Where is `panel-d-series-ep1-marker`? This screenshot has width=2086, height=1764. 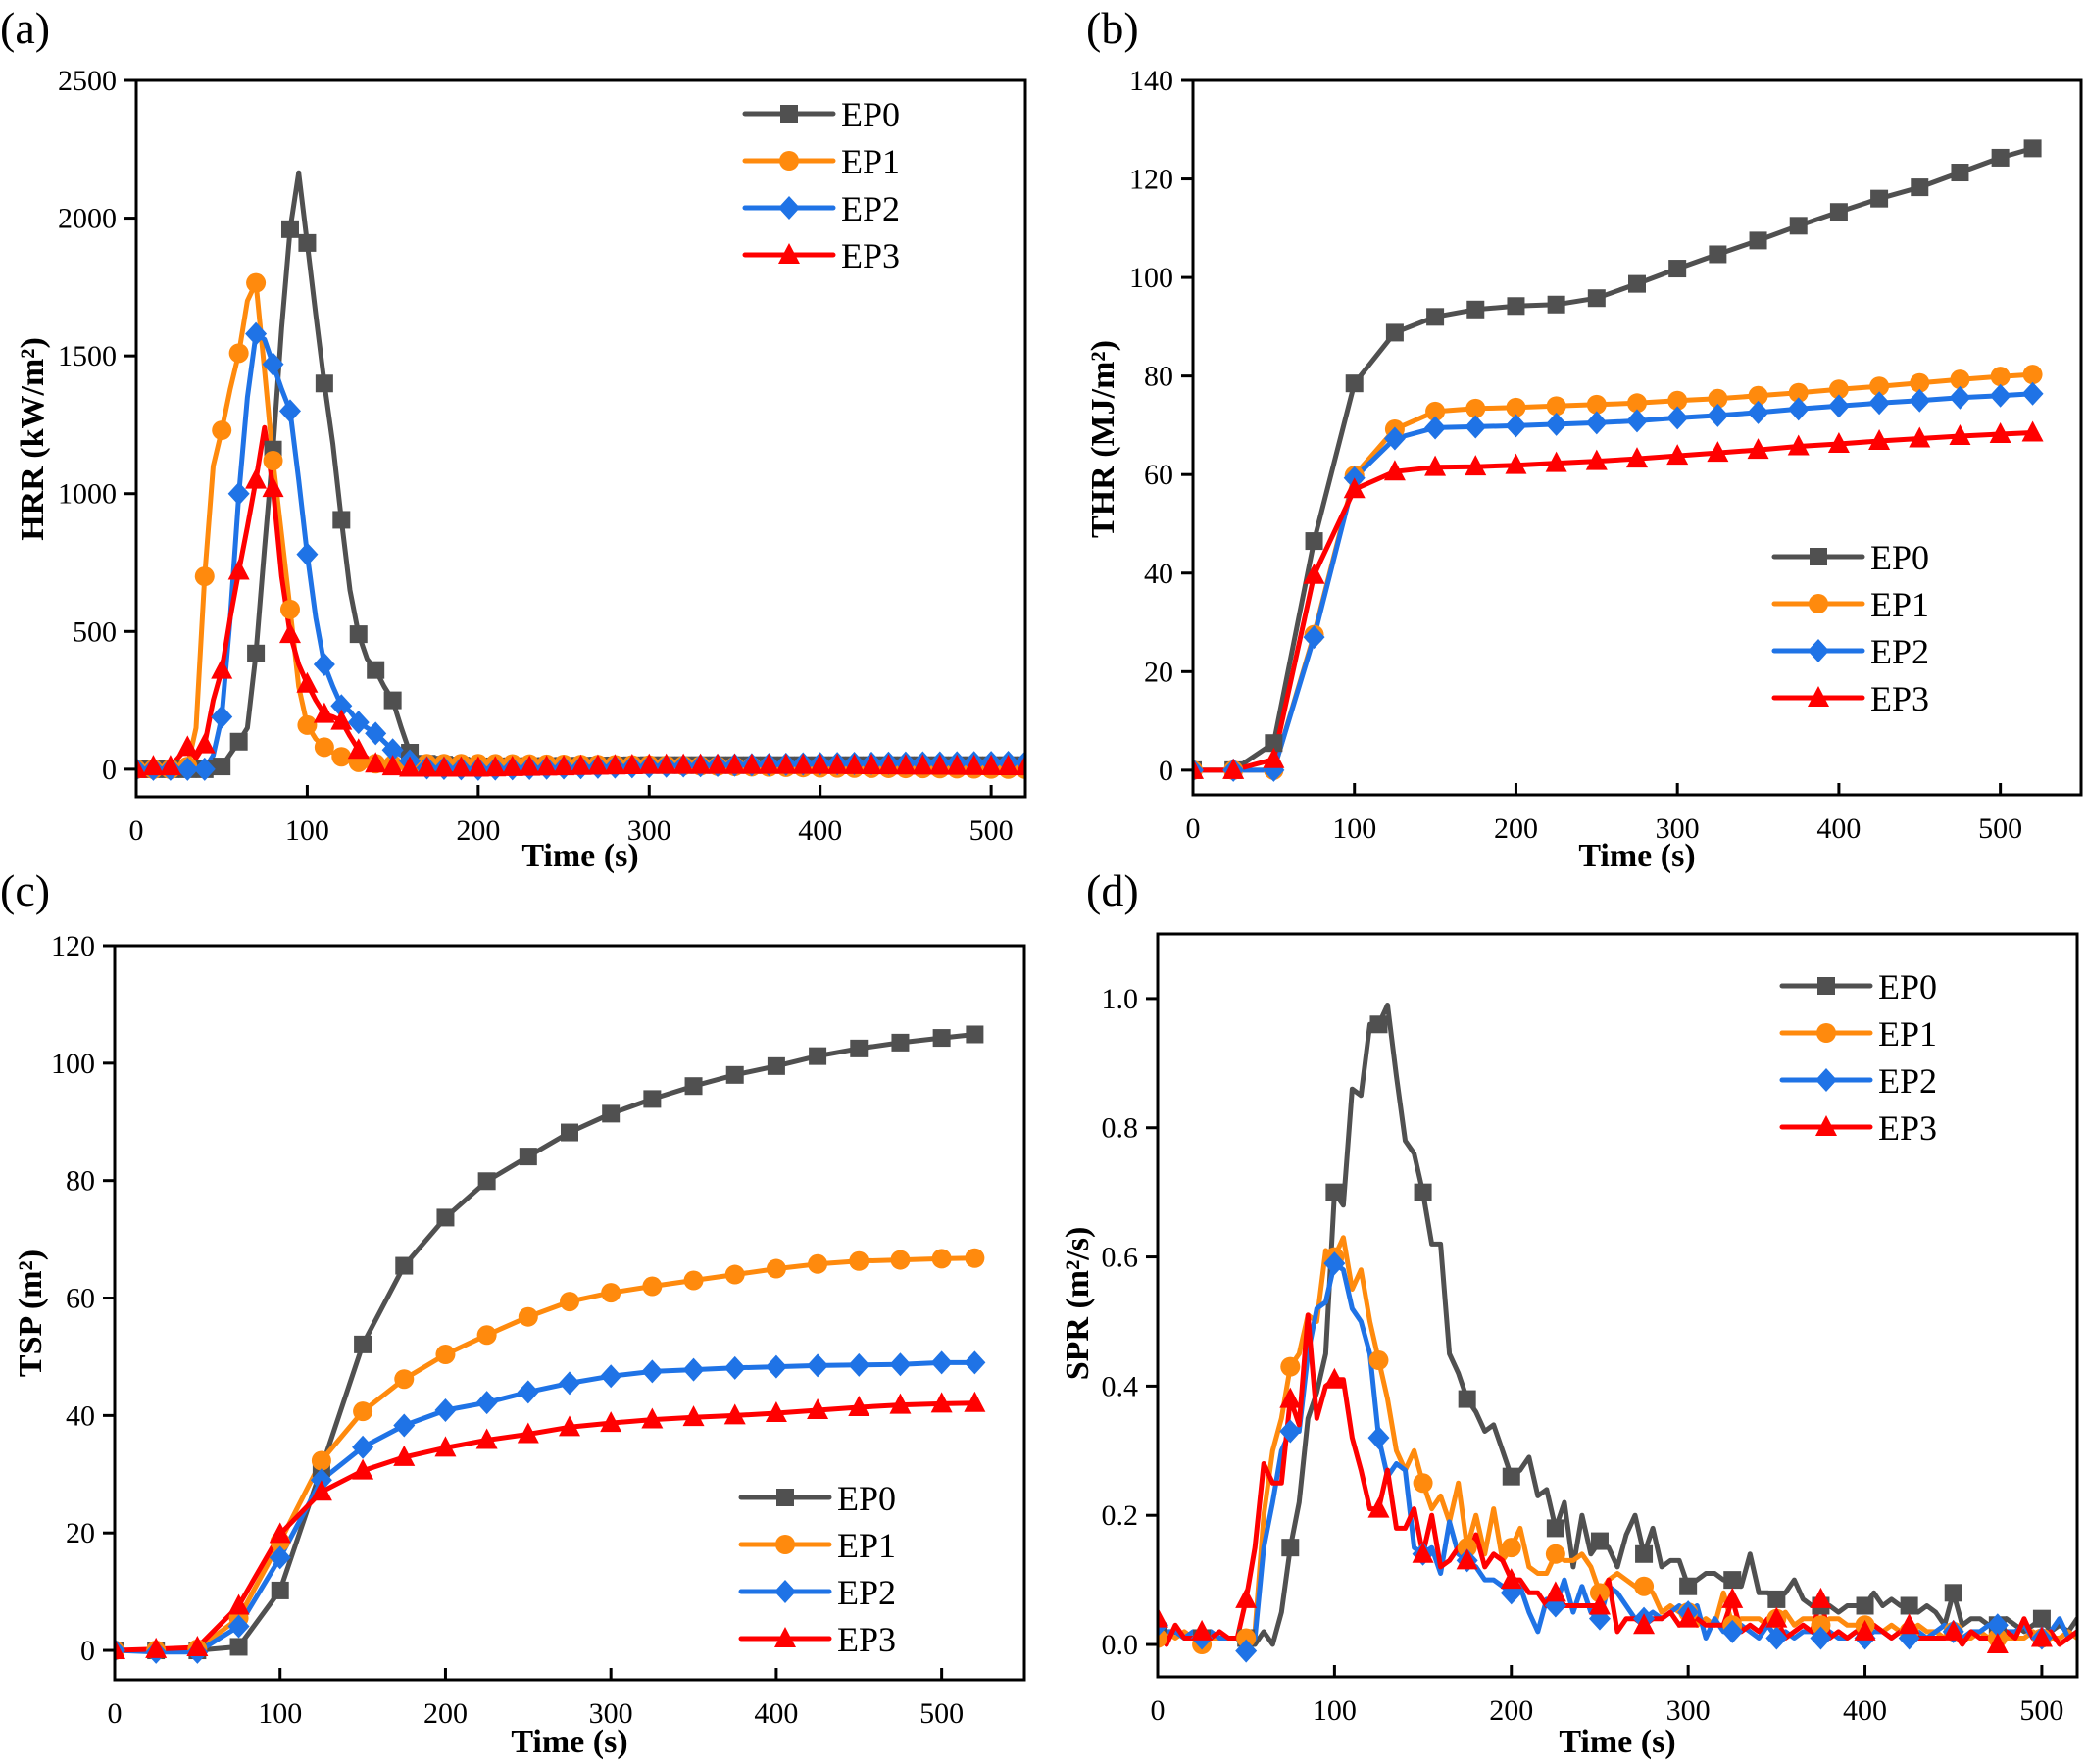 panel-d-series-ep1-marker is located at coordinates (1246, 1638).